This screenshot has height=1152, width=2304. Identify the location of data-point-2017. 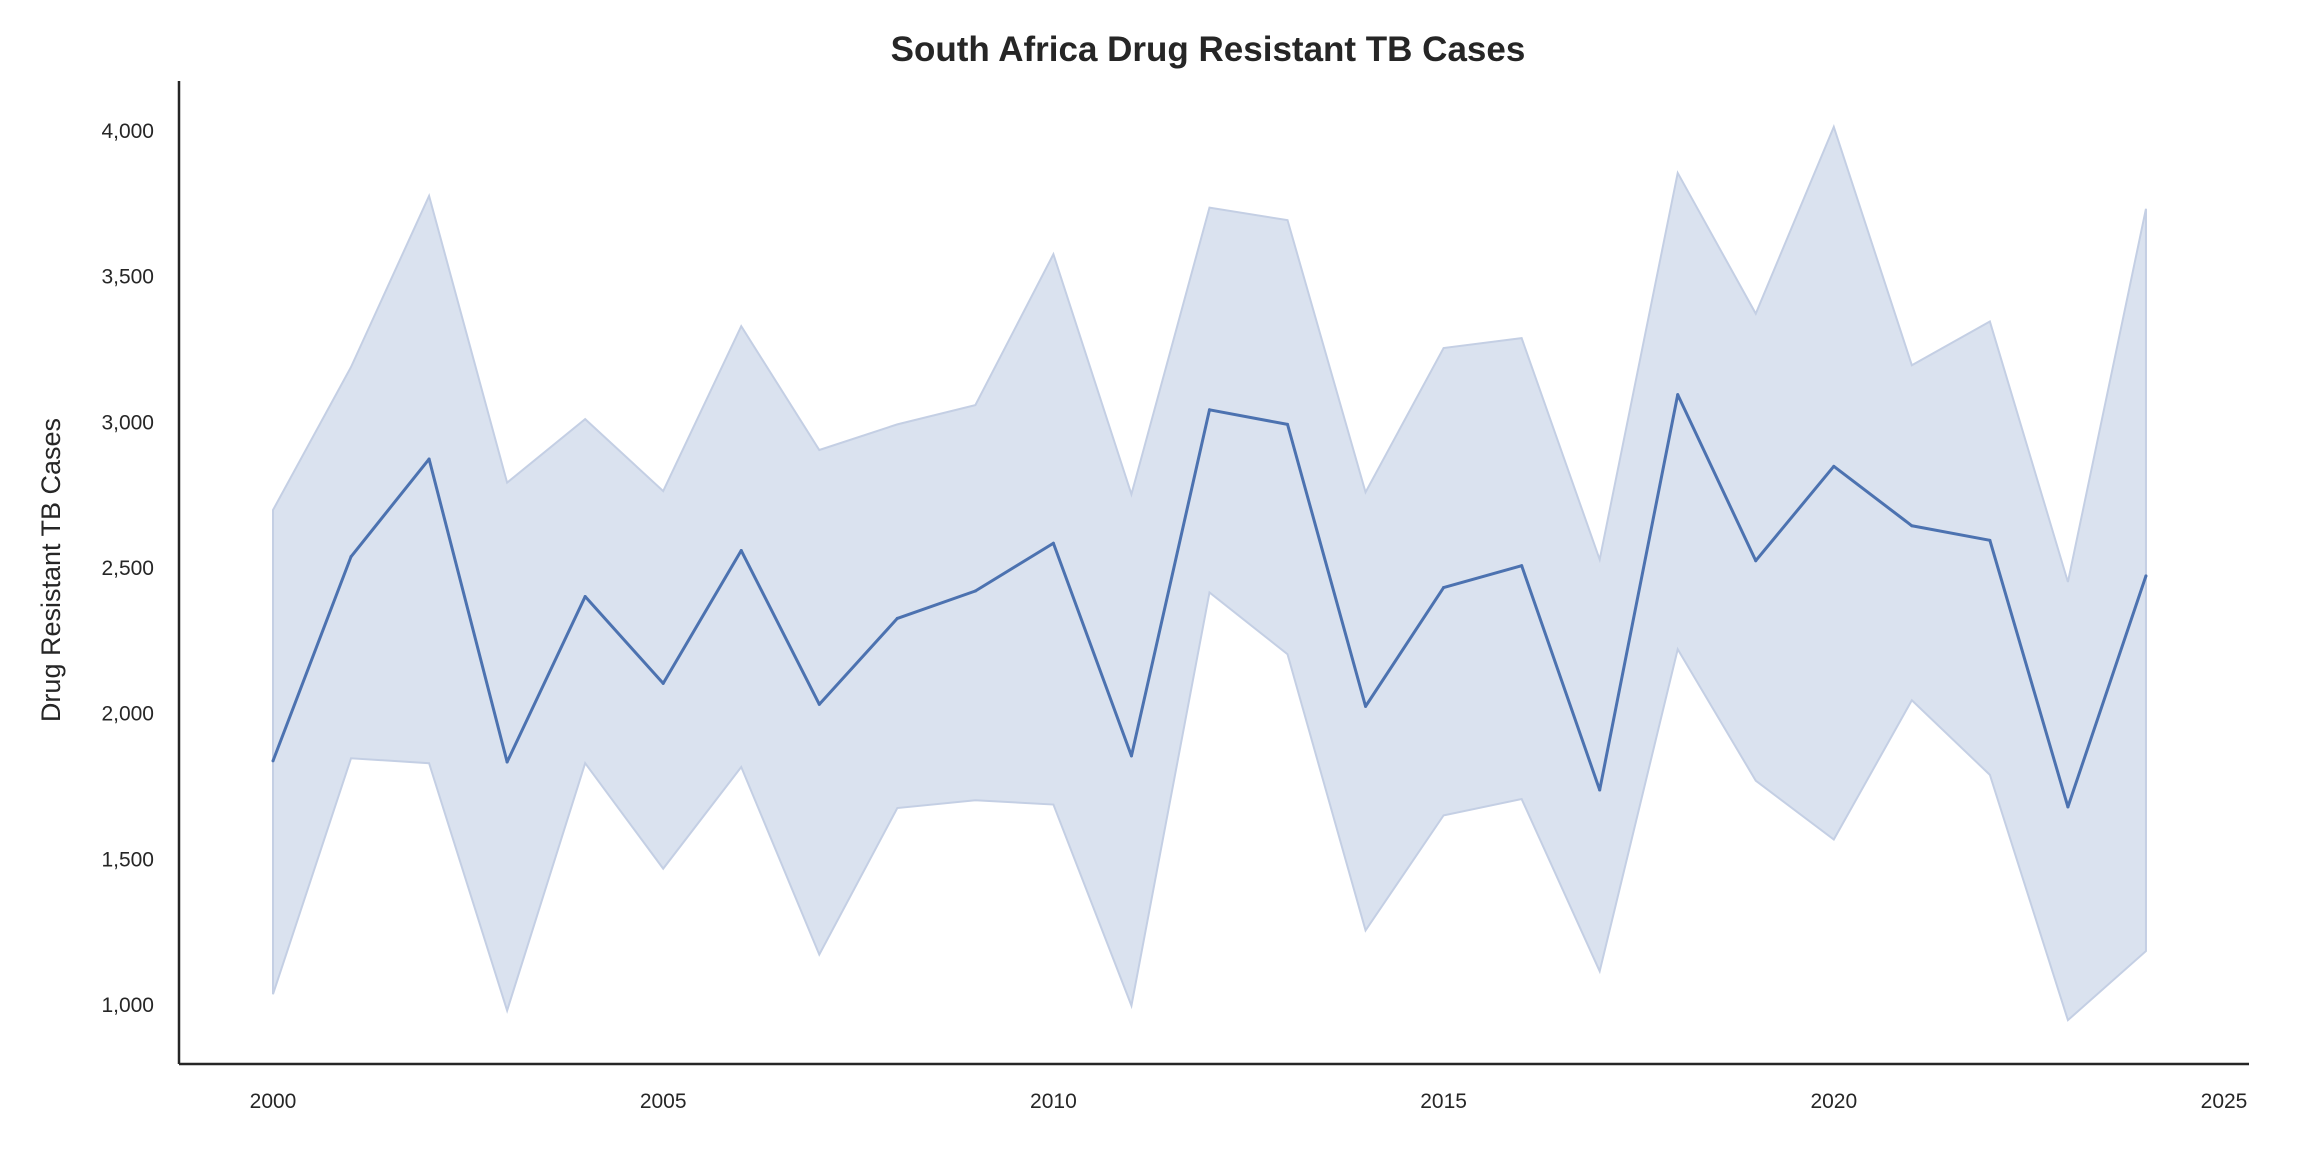
(1600, 790).